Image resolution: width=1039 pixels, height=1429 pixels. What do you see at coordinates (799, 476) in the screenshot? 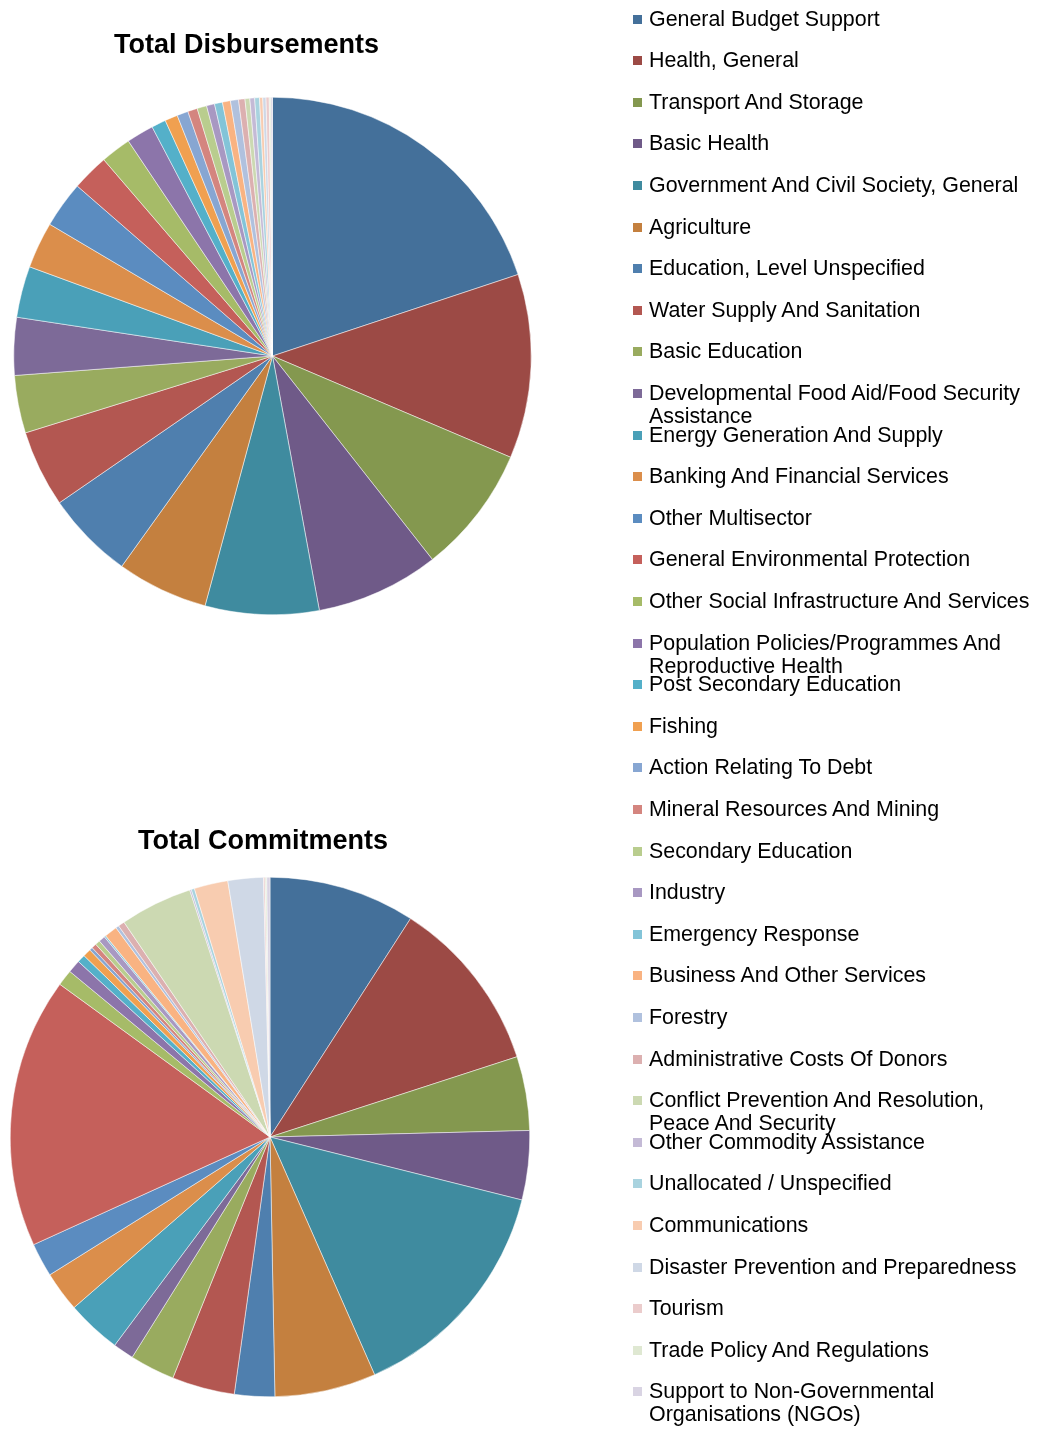
I see `legend-label: Banking And Financial Services` at bounding box center [799, 476].